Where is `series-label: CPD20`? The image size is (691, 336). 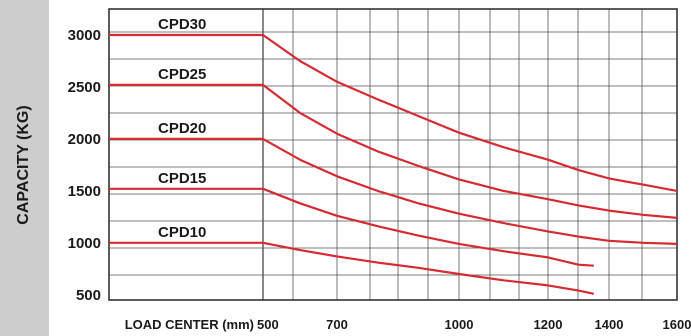 series-label: CPD20 is located at coordinates (182, 128).